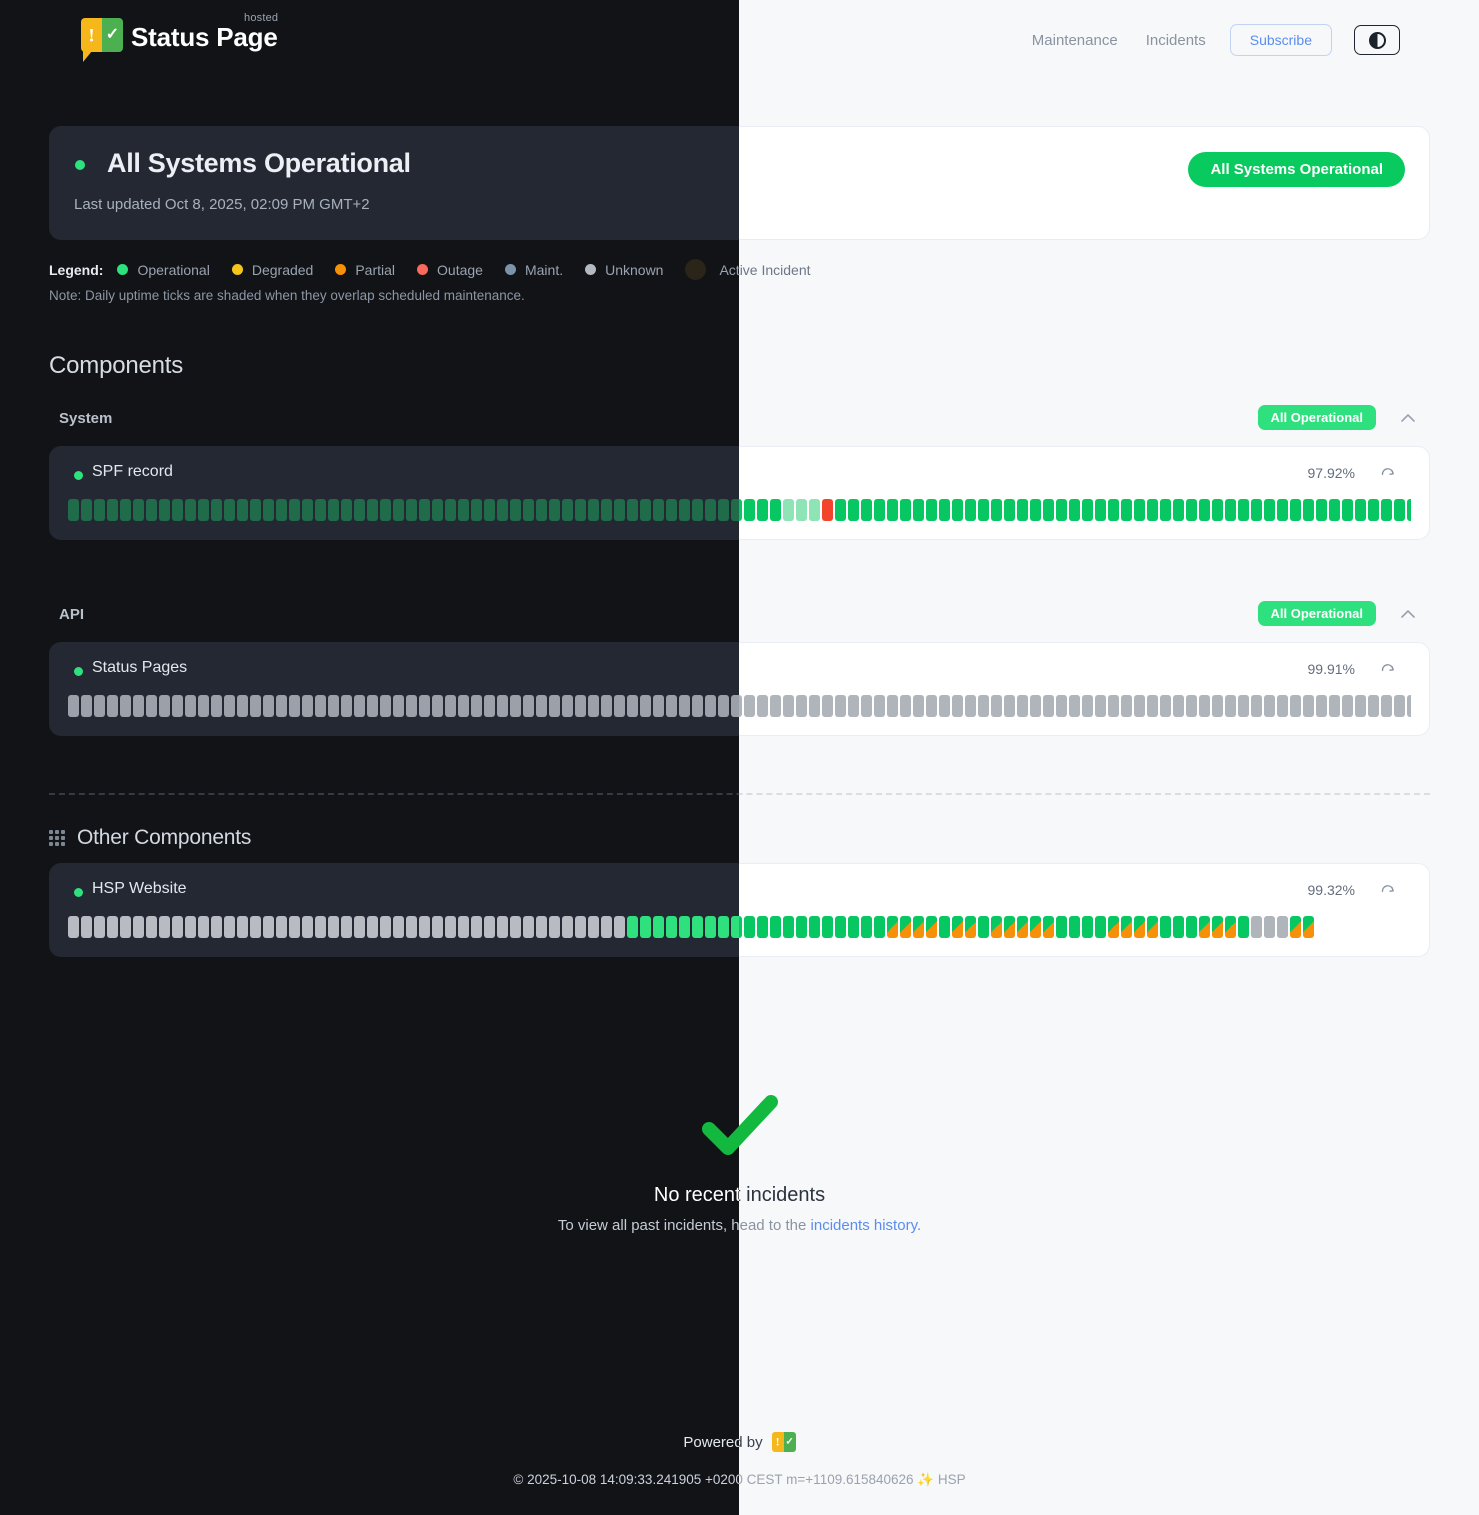  What do you see at coordinates (783, 1442) in the screenshot?
I see `status-page-mini-logo-icon: ! ✓` at bounding box center [783, 1442].